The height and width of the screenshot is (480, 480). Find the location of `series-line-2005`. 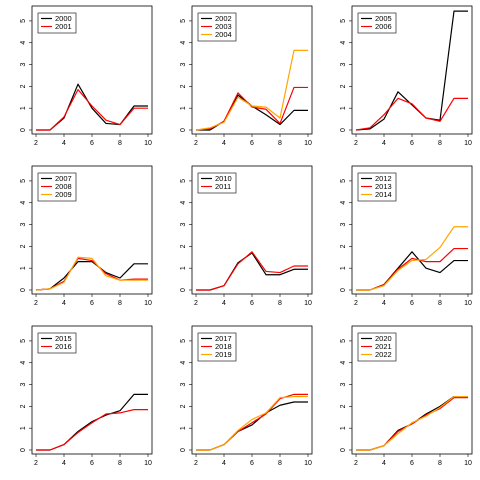

series-line-2005 is located at coordinates (411, 70).